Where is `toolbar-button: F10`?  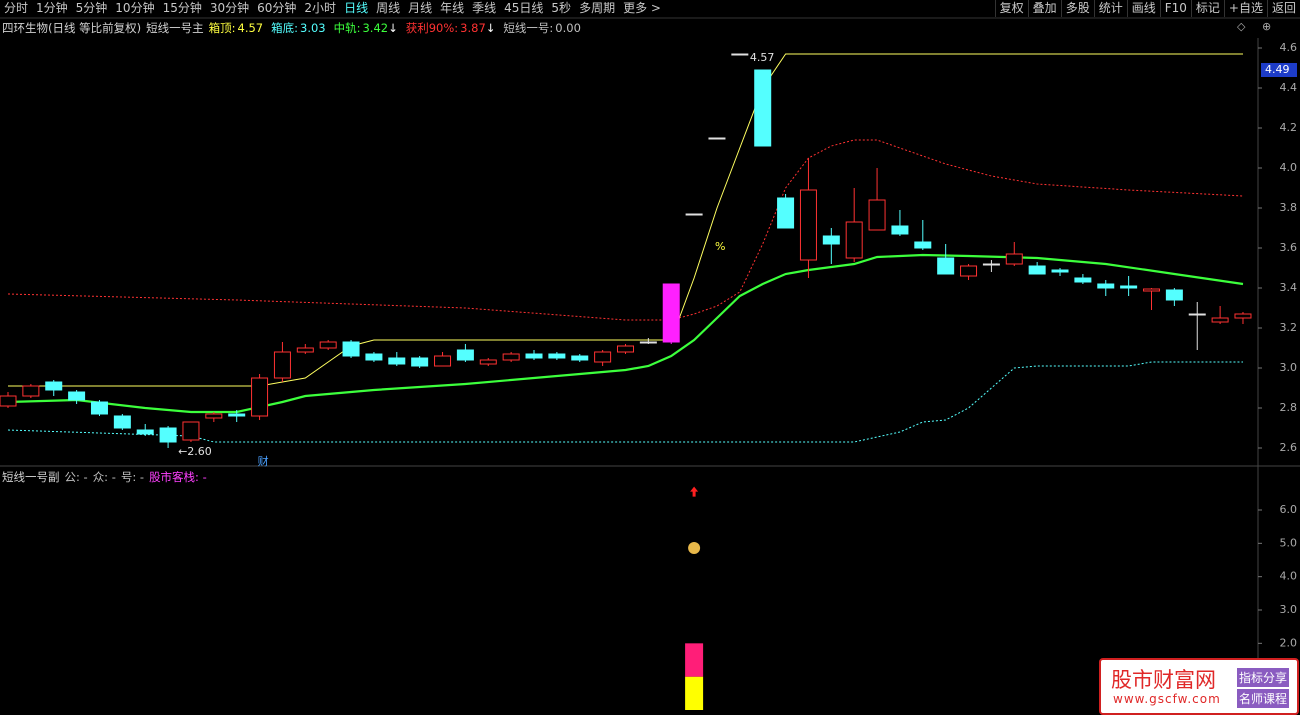 toolbar-button: F10 is located at coordinates (1175, 8).